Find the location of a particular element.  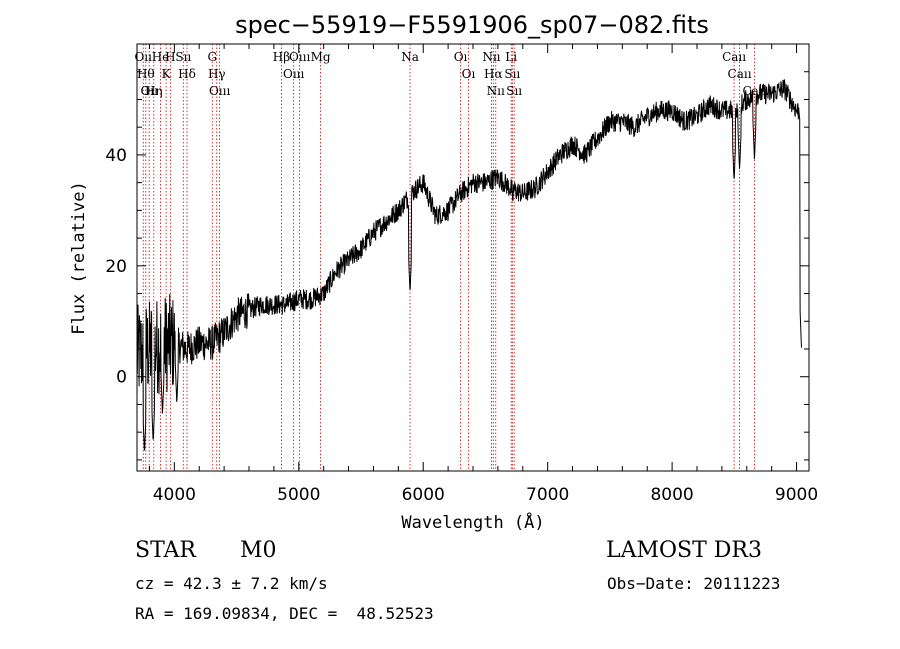

line-label: Hθ is located at coordinates (146, 74).